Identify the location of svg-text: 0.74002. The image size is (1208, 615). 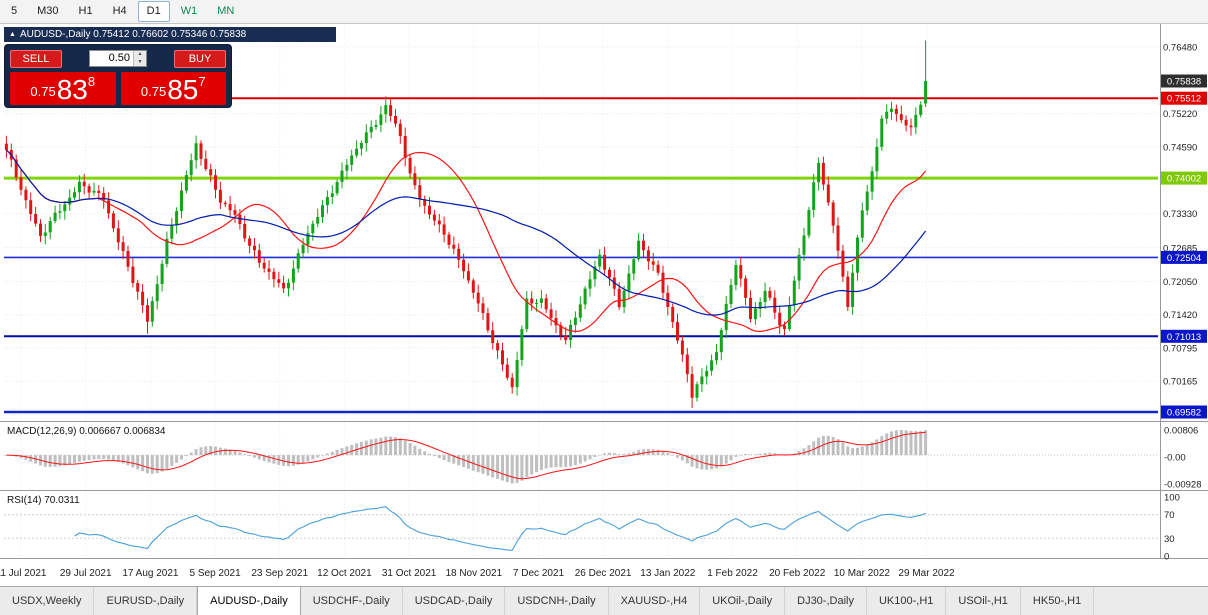
(1184, 179).